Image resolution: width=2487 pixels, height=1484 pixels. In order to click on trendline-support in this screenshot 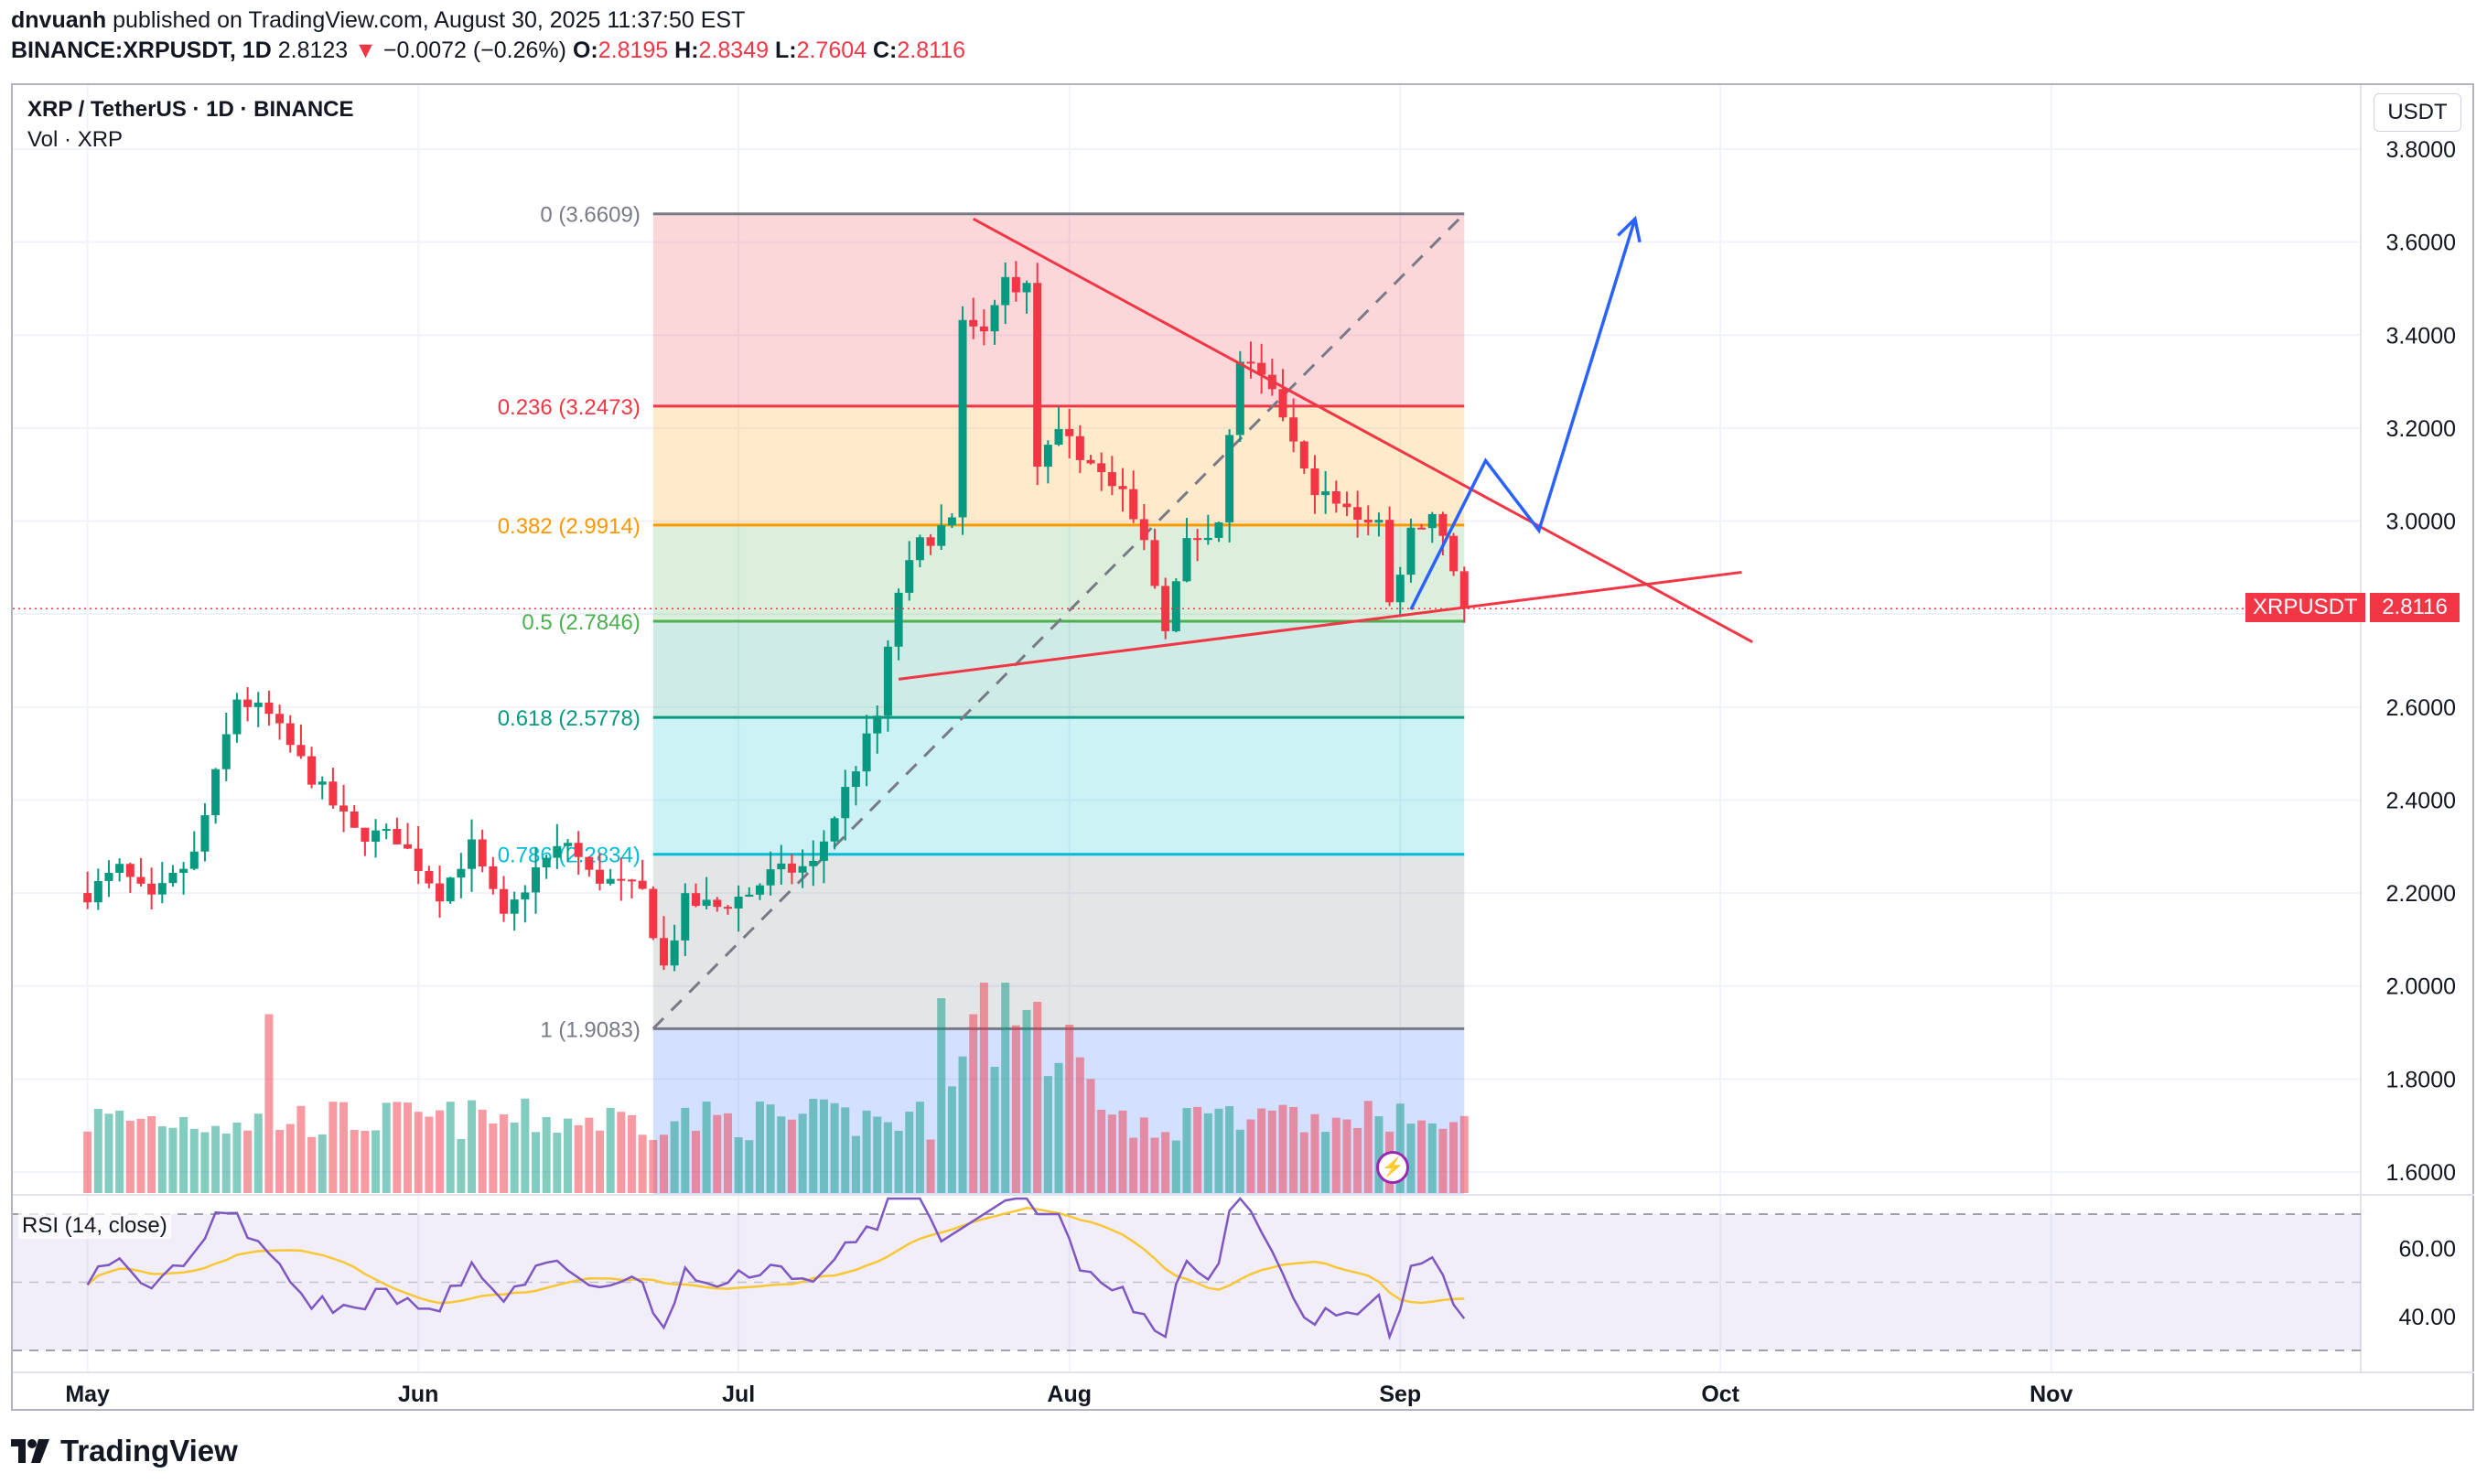, I will do `click(1320, 625)`.